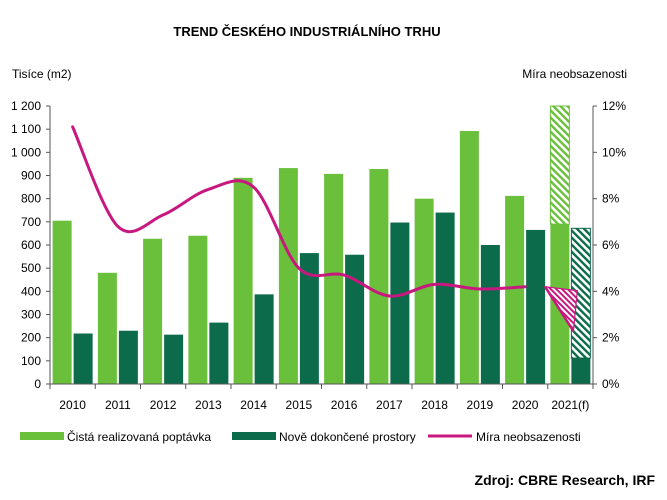  What do you see at coordinates (570, 232) in the screenshot?
I see `forecast-boxes` at bounding box center [570, 232].